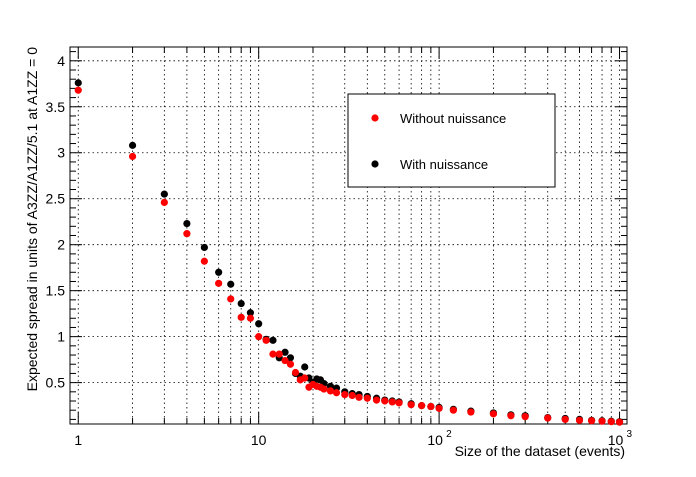  What do you see at coordinates (61, 245) in the screenshot?
I see `y-tick-label: 2` at bounding box center [61, 245].